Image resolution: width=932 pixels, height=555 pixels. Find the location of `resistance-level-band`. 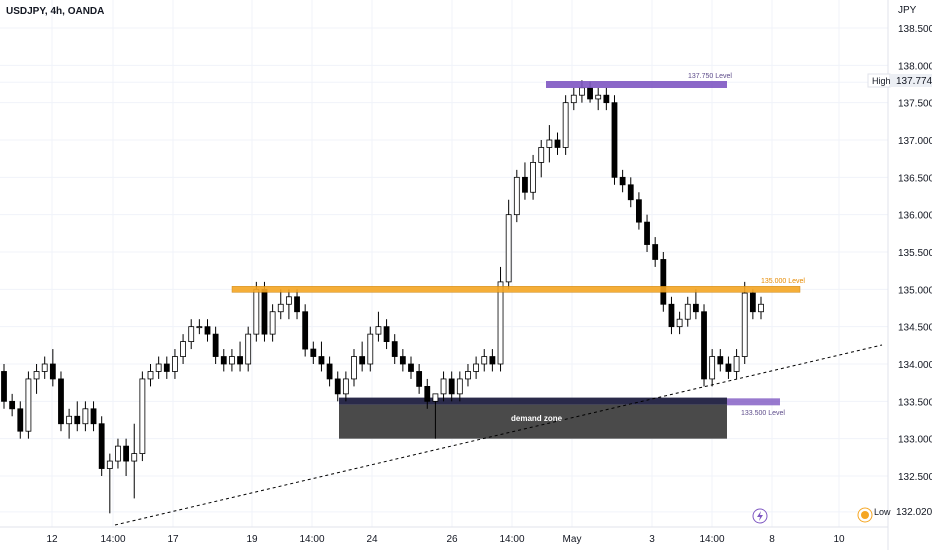

resistance-level-band is located at coordinates (516, 289).